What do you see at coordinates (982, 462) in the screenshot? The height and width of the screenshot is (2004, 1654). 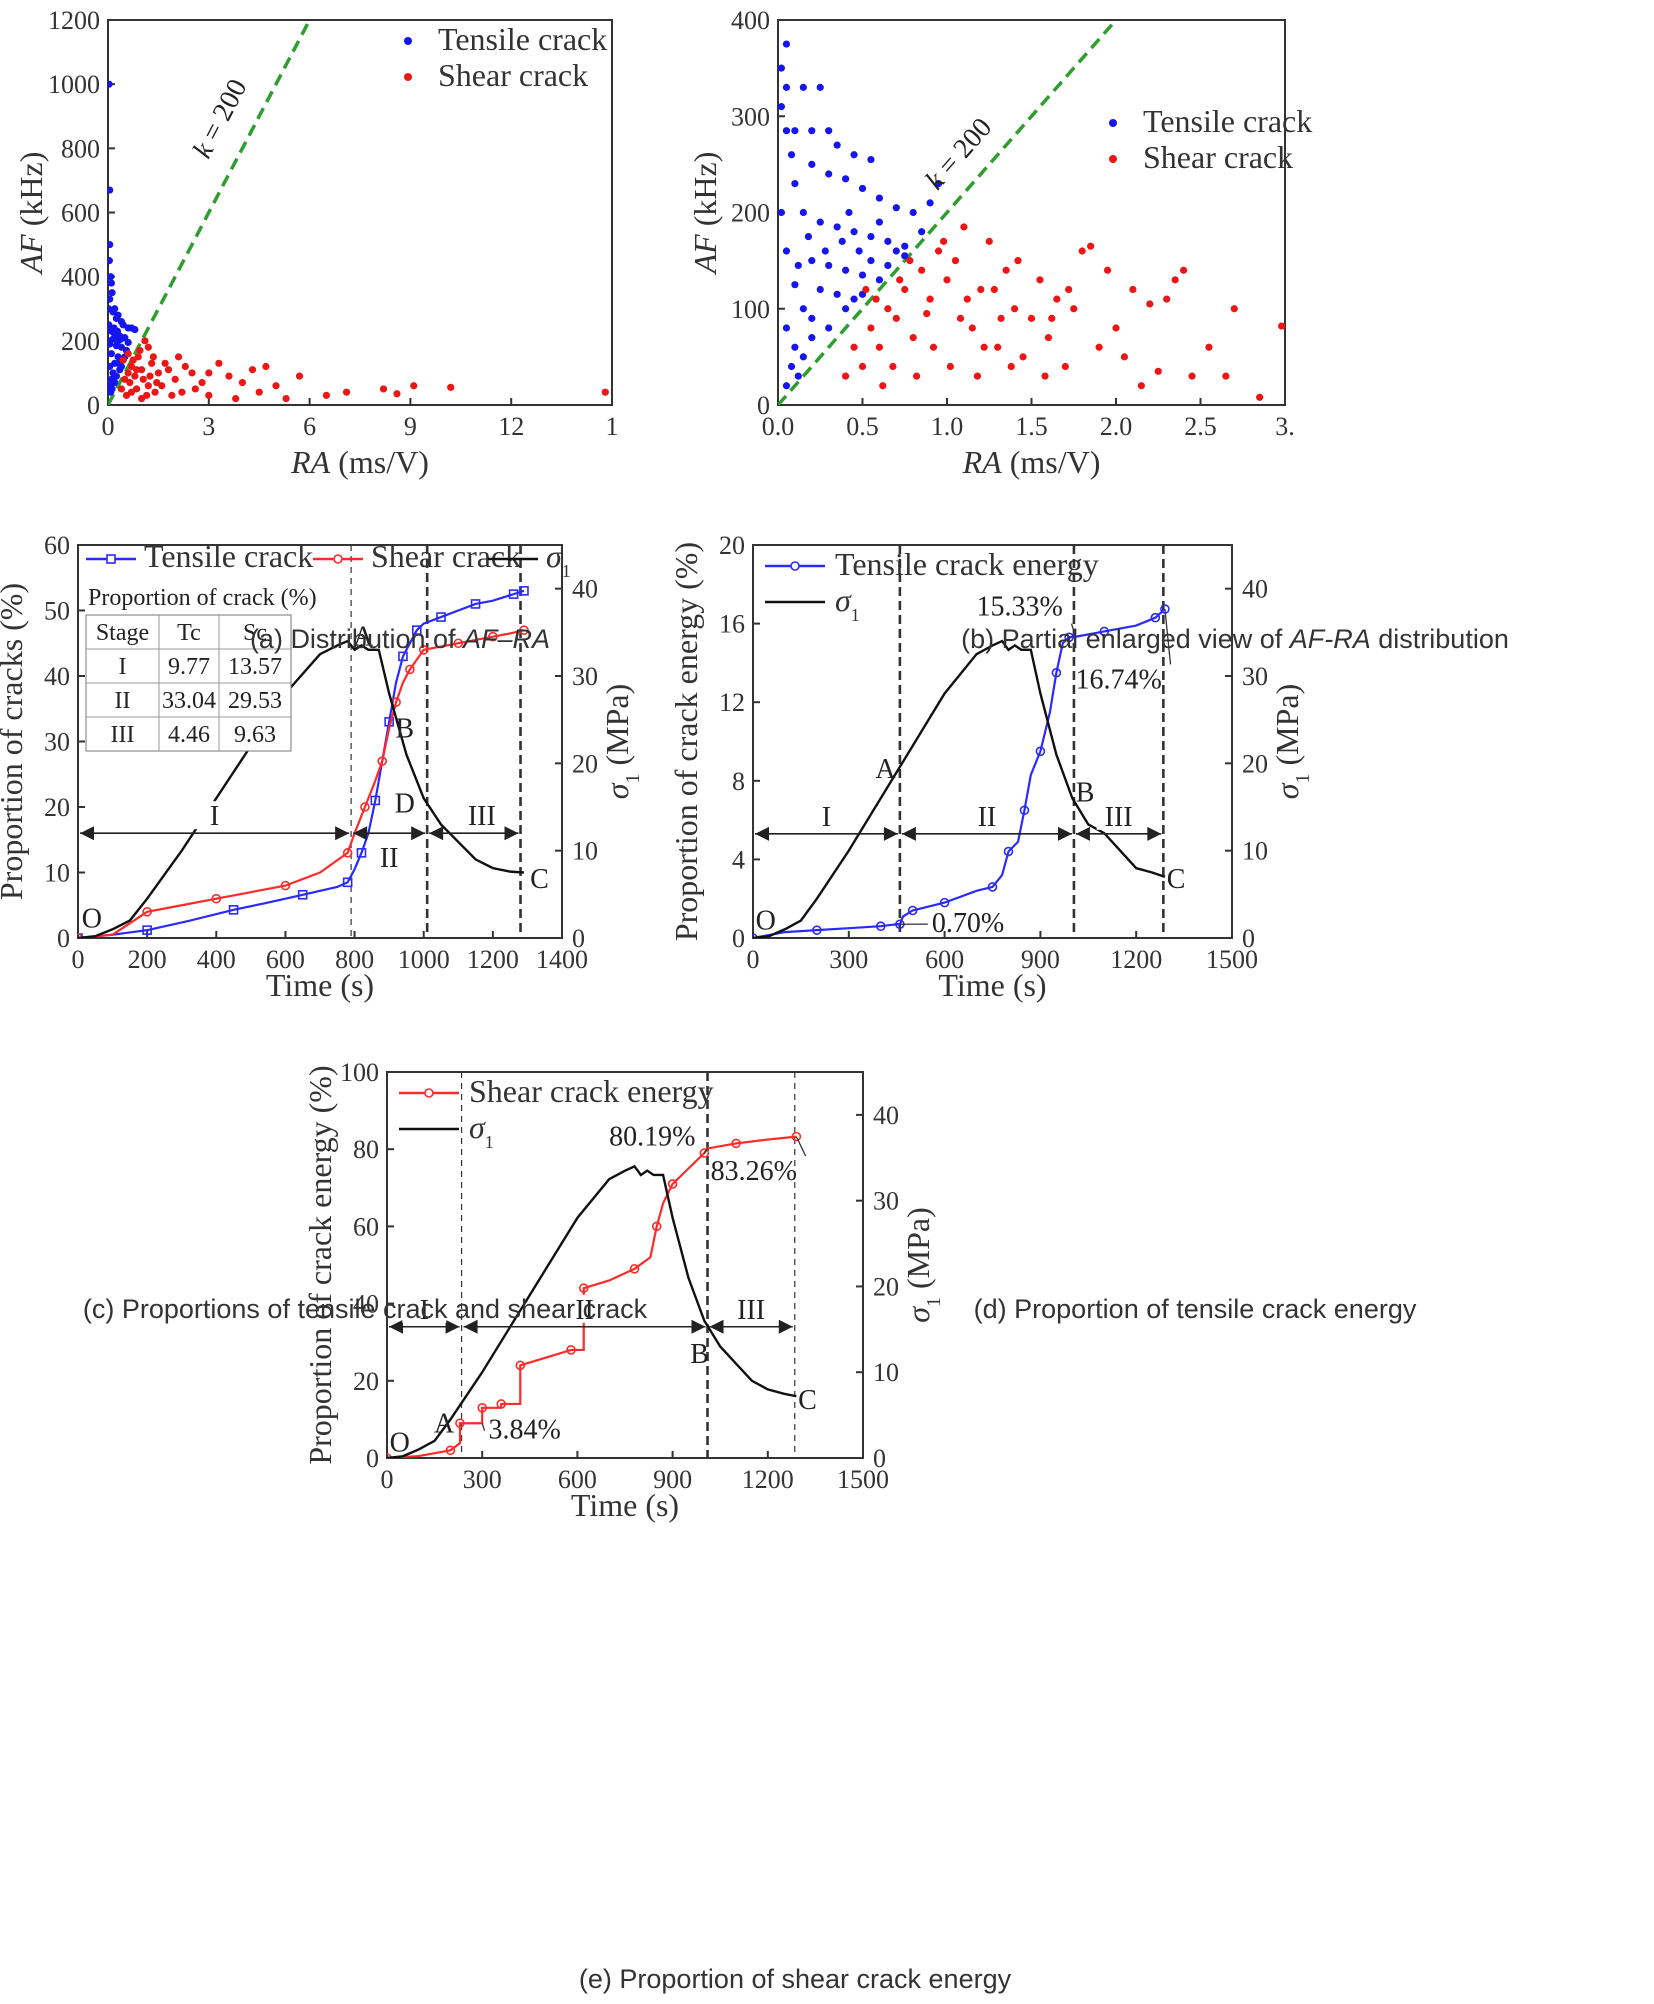 I see `x-axis-title-part: RA` at bounding box center [982, 462].